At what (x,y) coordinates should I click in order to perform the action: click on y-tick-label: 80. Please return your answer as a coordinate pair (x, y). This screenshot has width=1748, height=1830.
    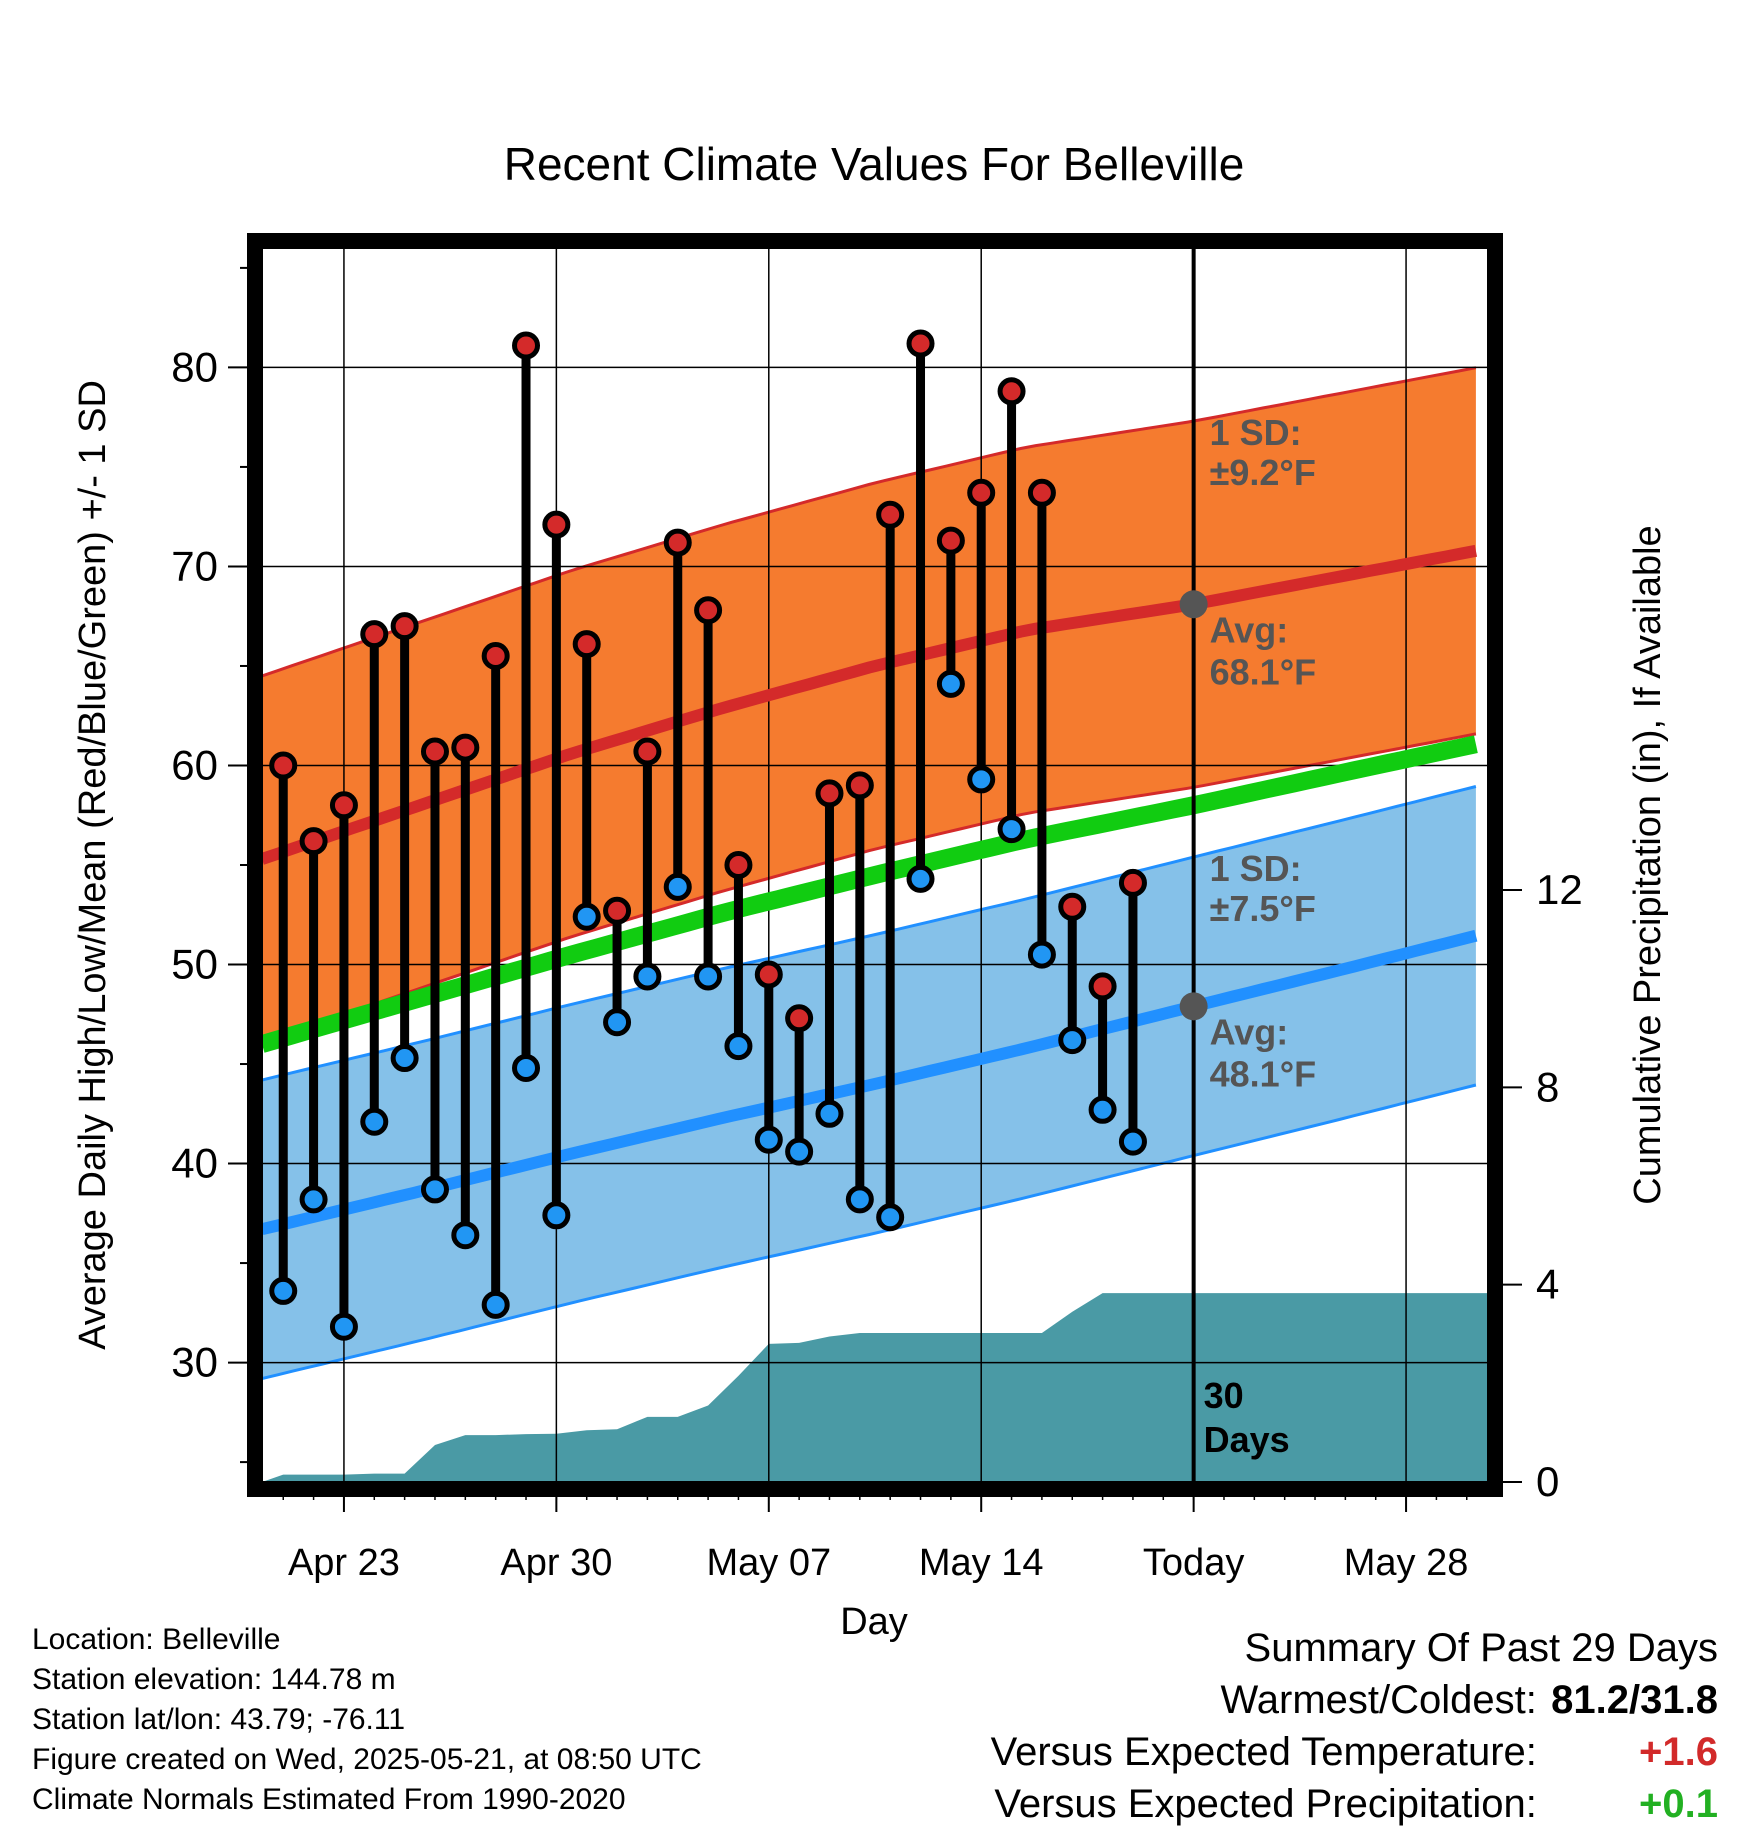
    Looking at the image, I should click on (194, 366).